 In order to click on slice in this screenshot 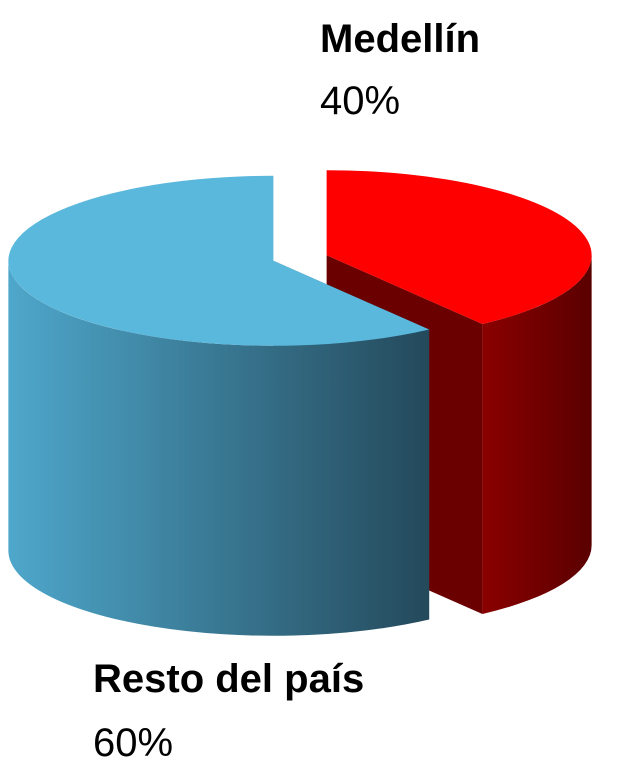, I will do `click(459, 247)`.